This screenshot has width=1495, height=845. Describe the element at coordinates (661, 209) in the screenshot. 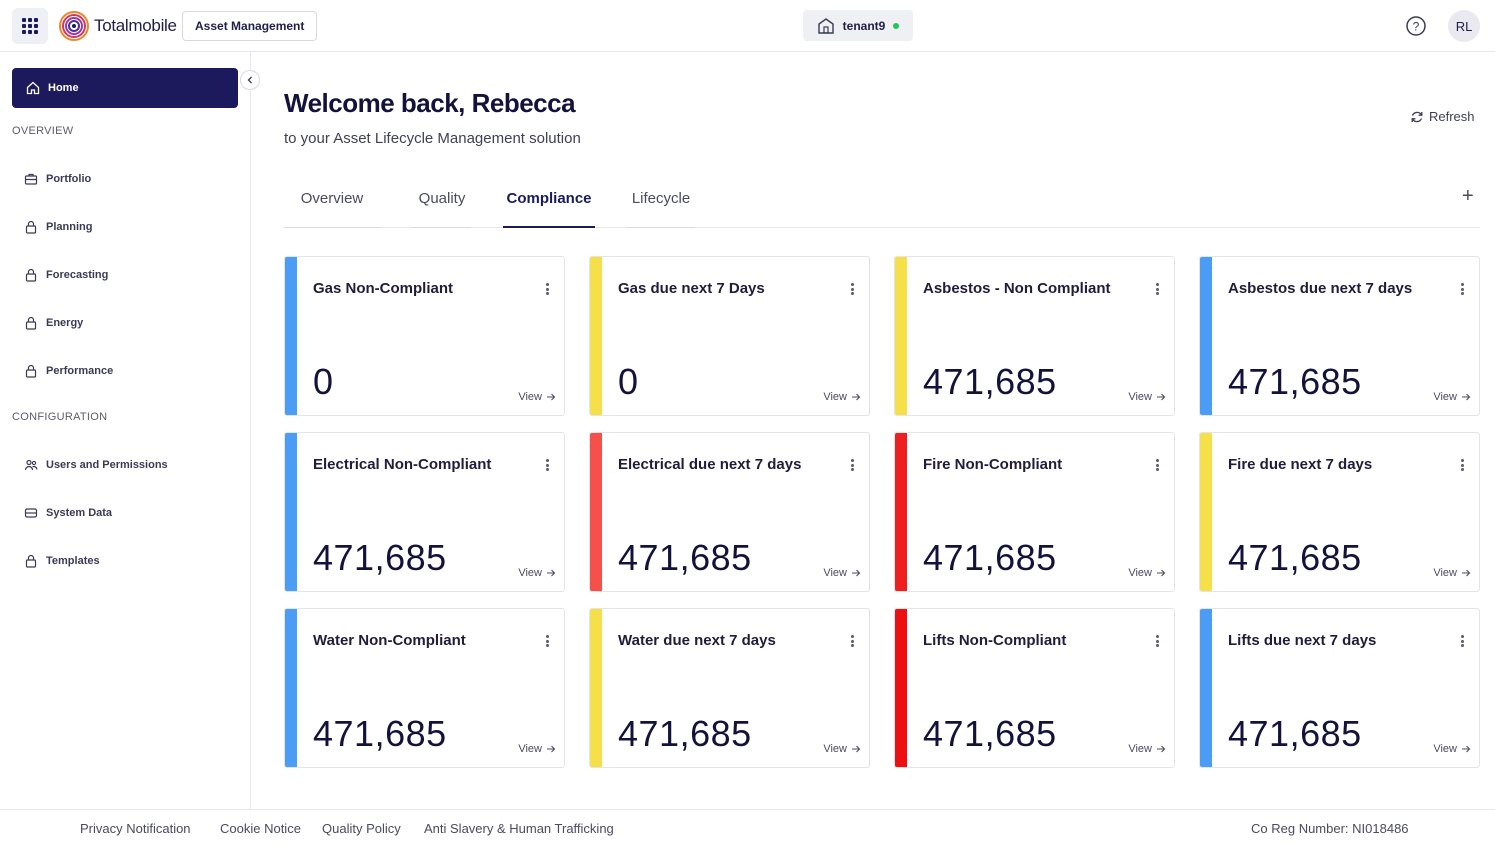

I see `tab-lifecycle: Lifecycle` at that location.